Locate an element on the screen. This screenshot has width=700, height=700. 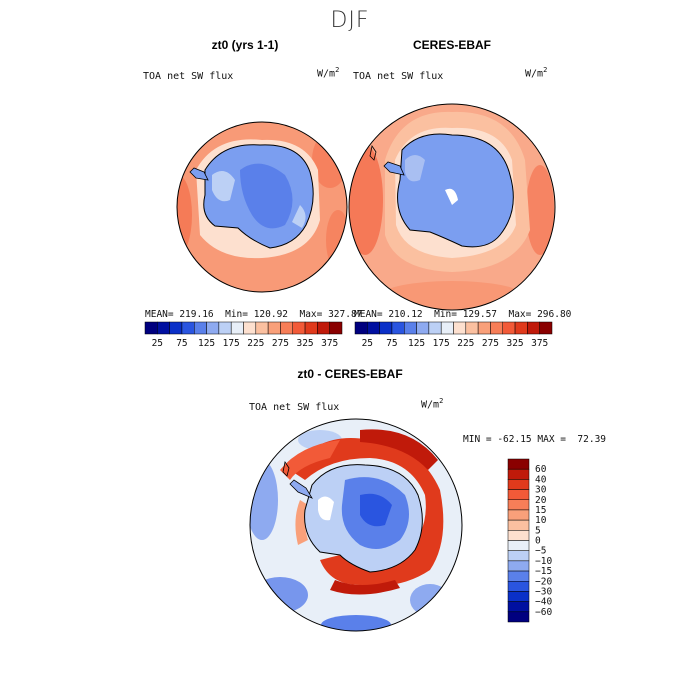
panel2-map is located at coordinates (452, 207).